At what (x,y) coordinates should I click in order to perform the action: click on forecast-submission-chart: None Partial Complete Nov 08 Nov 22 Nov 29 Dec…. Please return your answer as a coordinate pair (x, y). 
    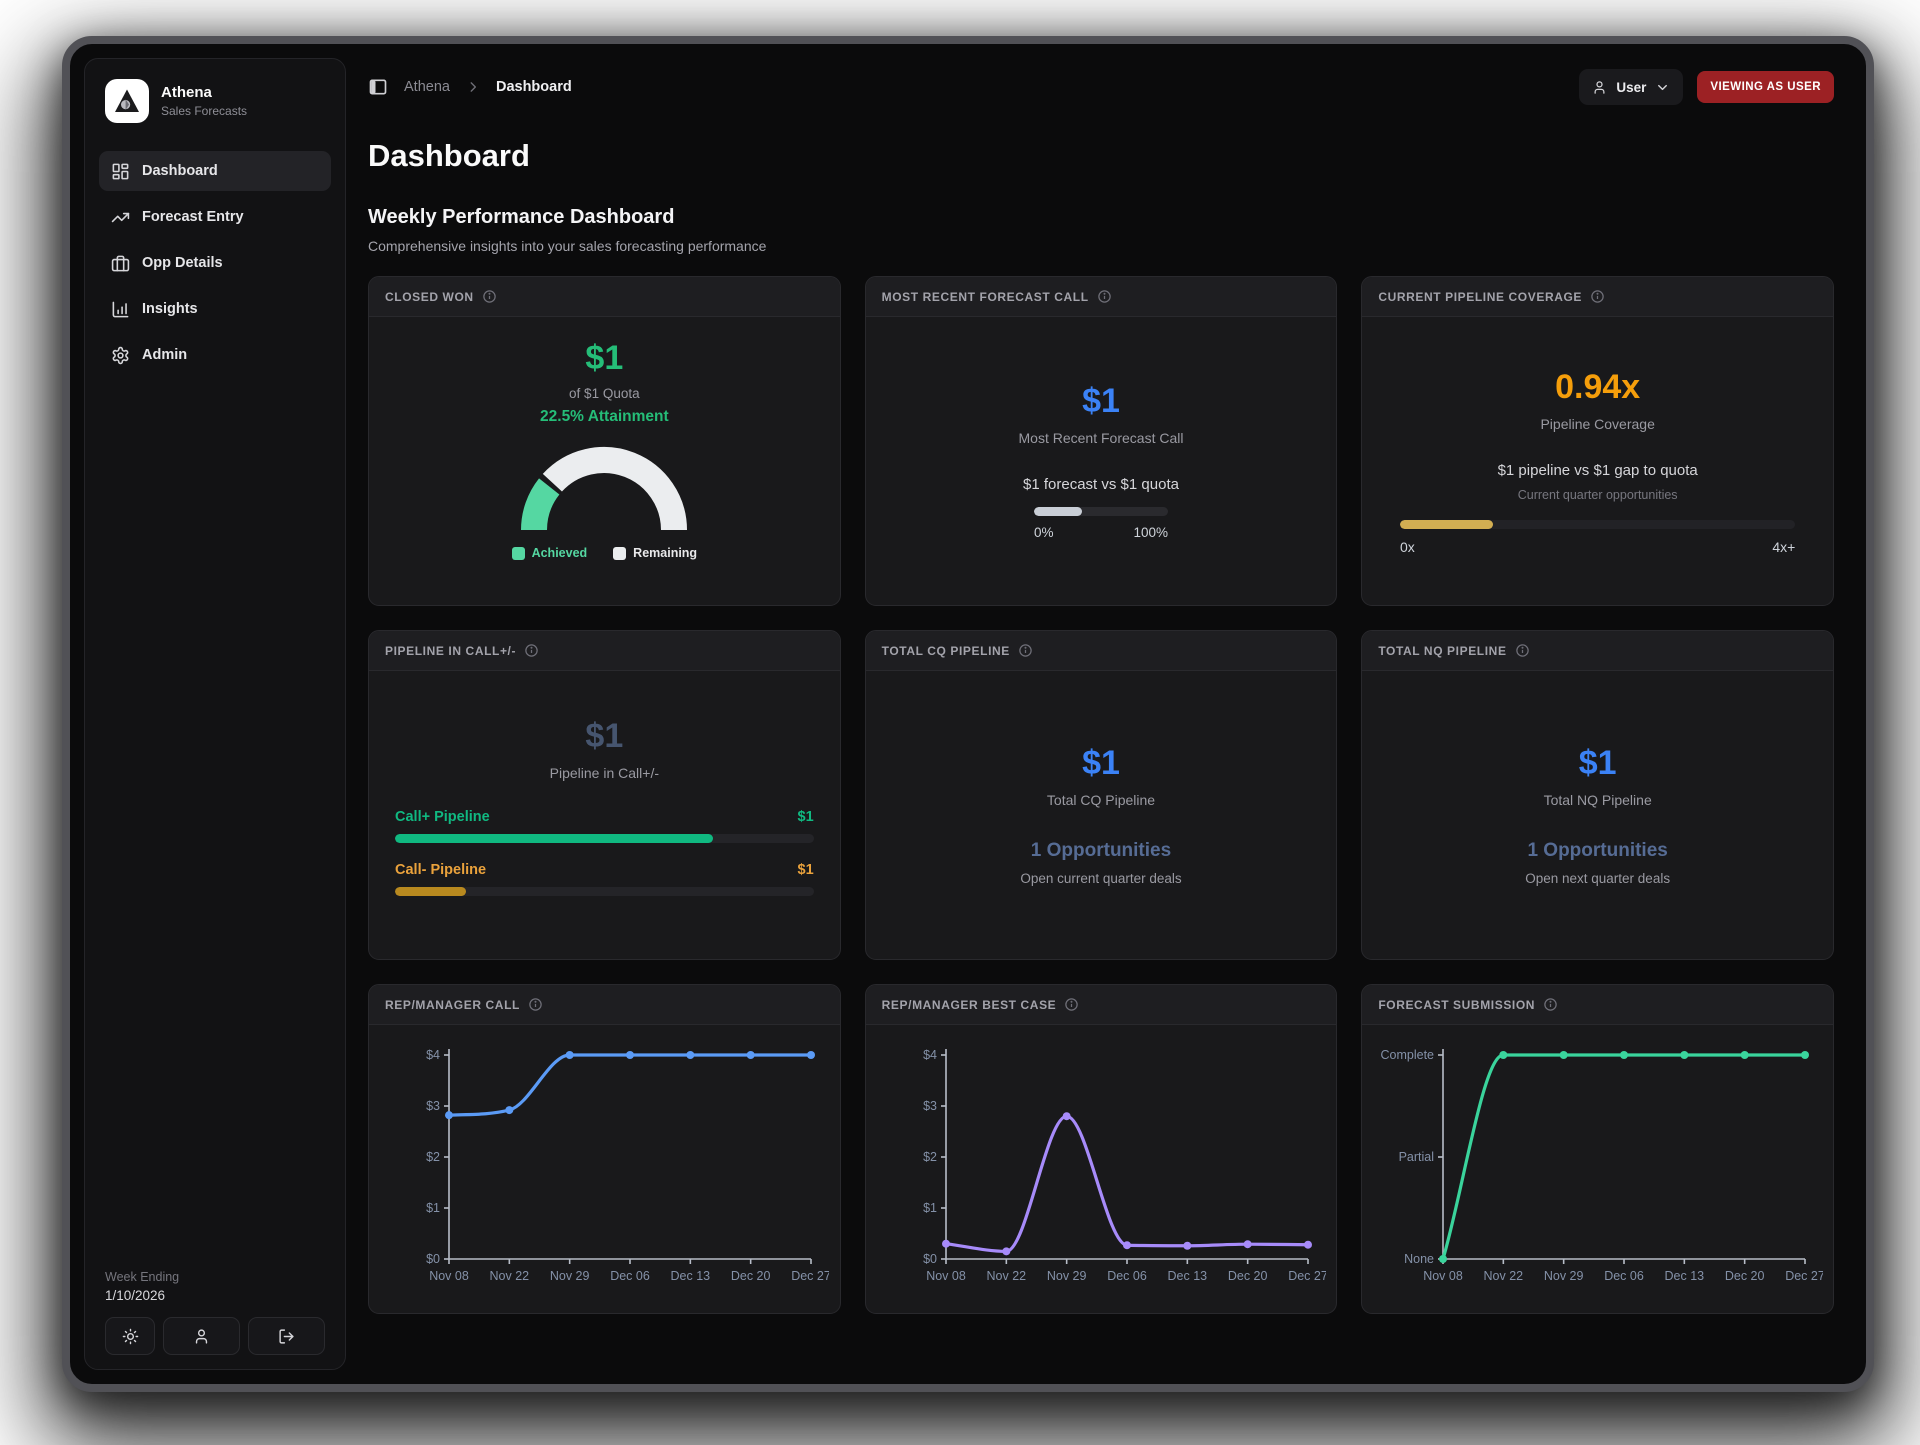
    Looking at the image, I should click on (1597, 1169).